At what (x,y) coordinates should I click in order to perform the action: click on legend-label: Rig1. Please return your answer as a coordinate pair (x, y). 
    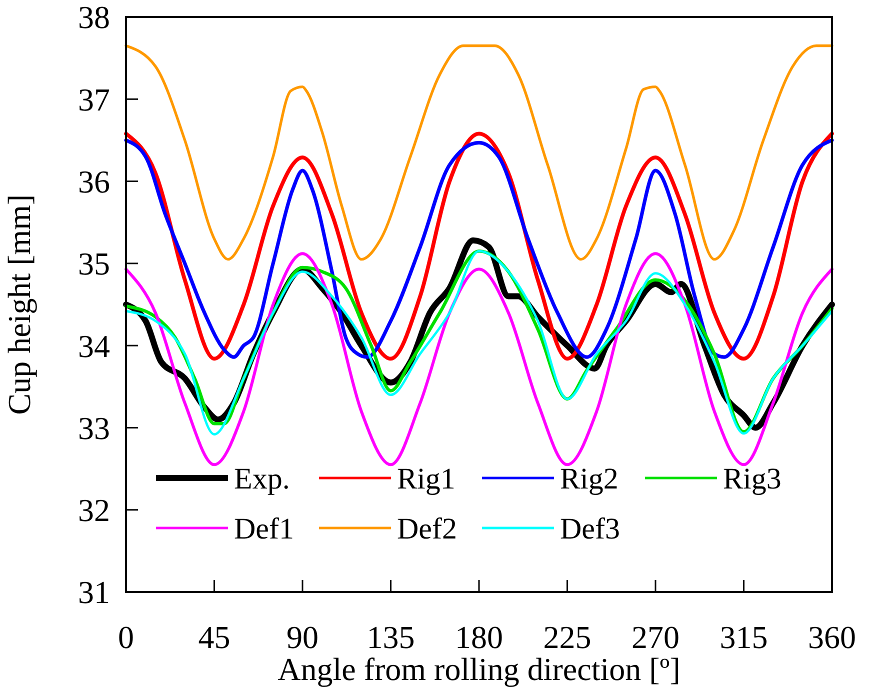
    Looking at the image, I should click on (426, 479).